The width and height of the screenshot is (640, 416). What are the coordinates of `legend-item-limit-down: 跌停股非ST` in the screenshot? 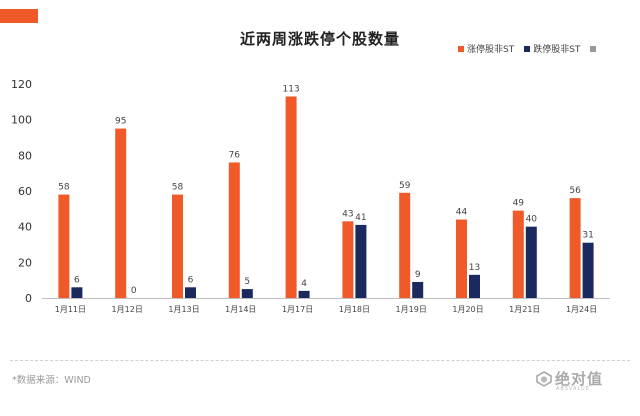 It's located at (552, 48).